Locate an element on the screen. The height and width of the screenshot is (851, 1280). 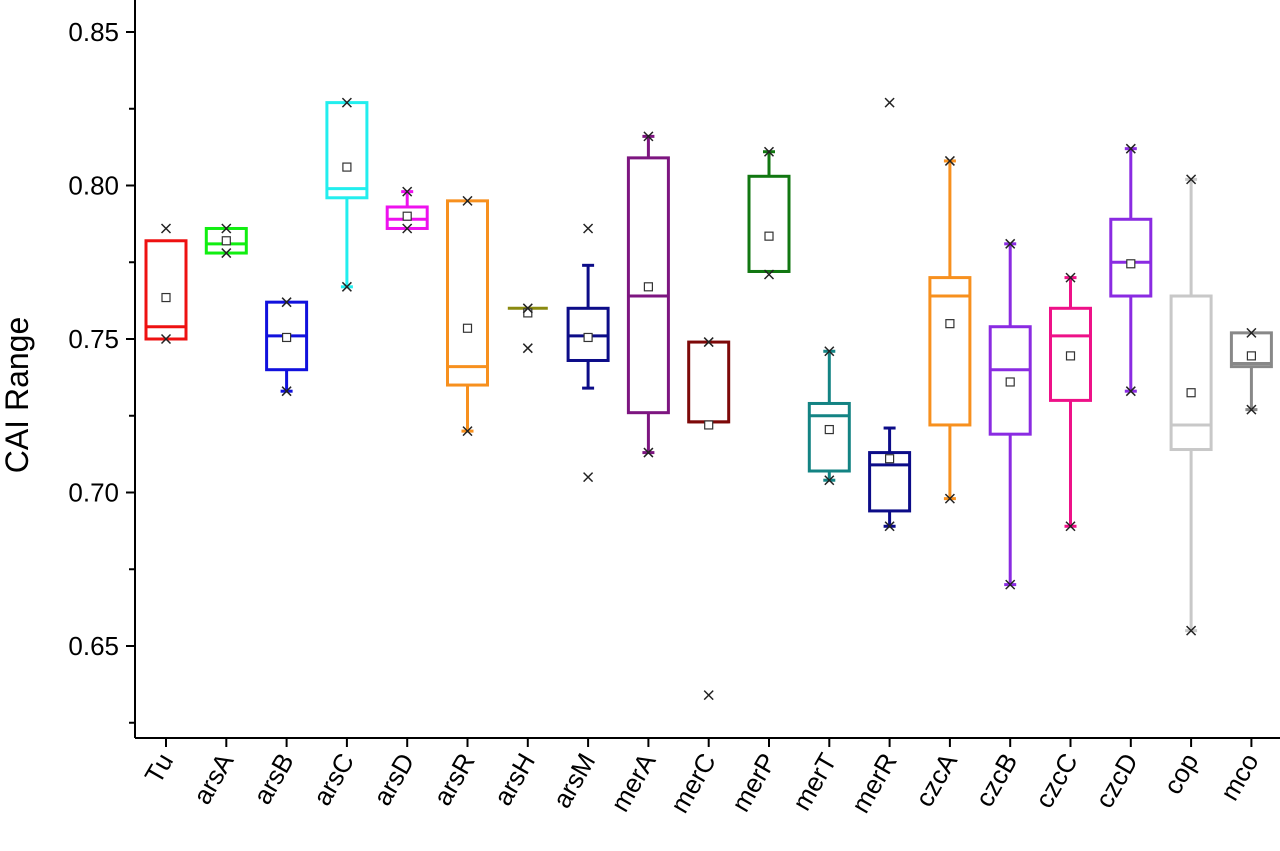
box-merR is located at coordinates (890, 314).